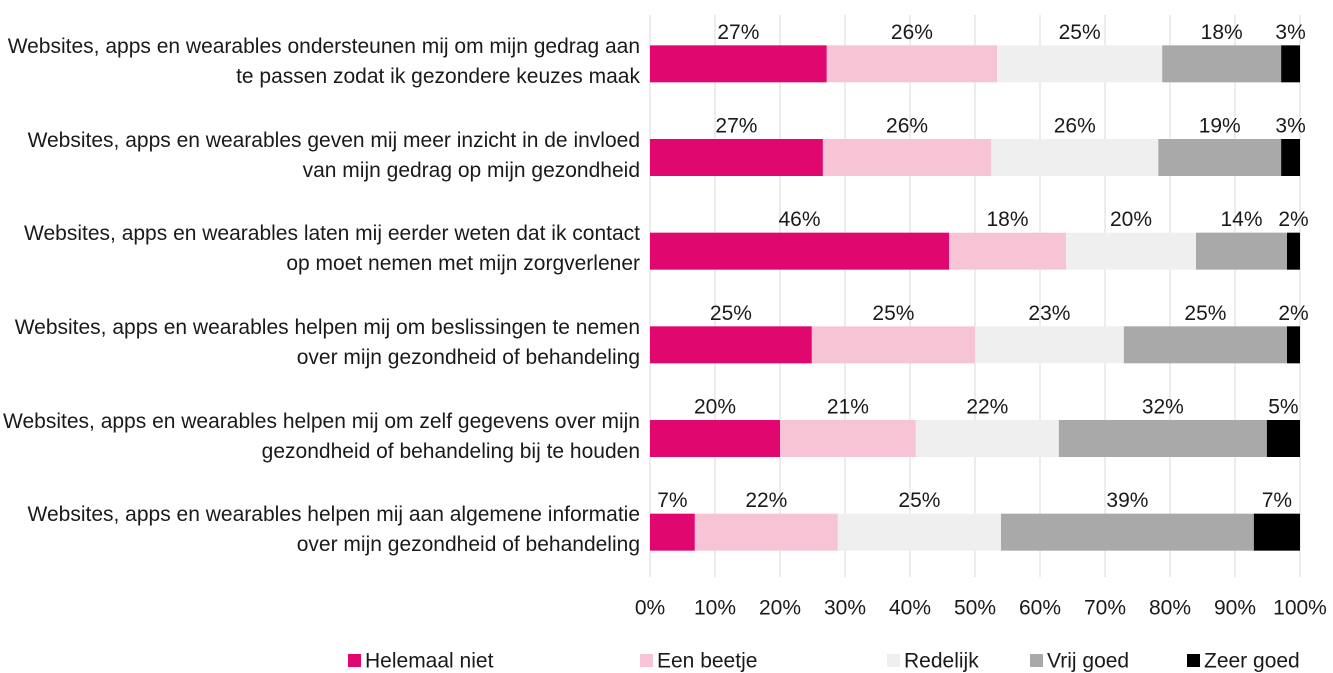 This screenshot has width=1333, height=673. I want to click on x-tick-label: 80%, so click(1170, 608).